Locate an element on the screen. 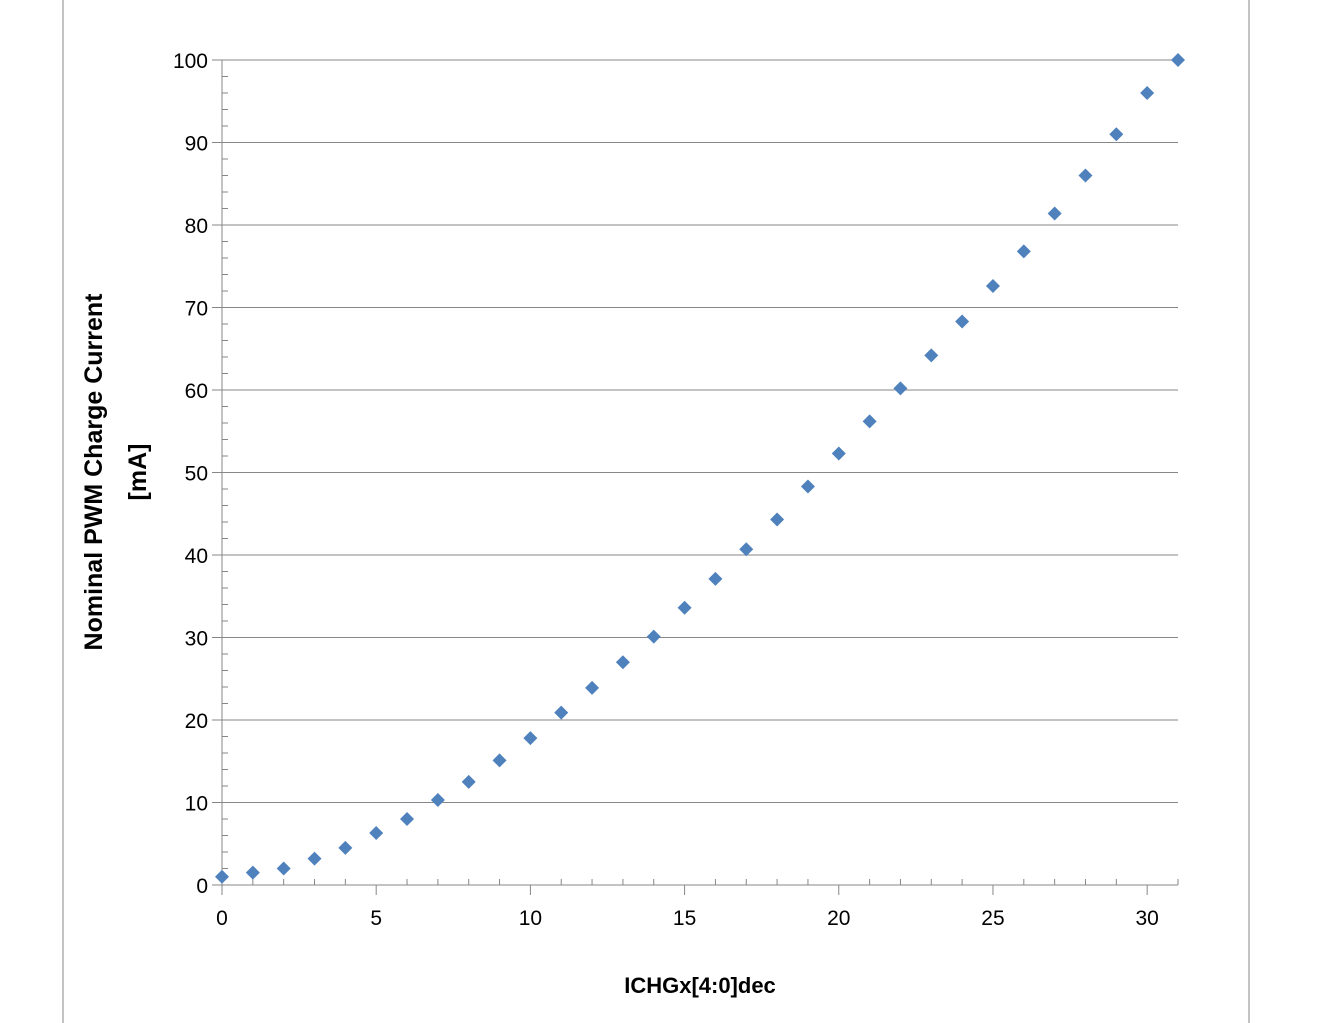 The image size is (1333, 1023). y-tick-label-10: 10 is located at coordinates (196, 804).